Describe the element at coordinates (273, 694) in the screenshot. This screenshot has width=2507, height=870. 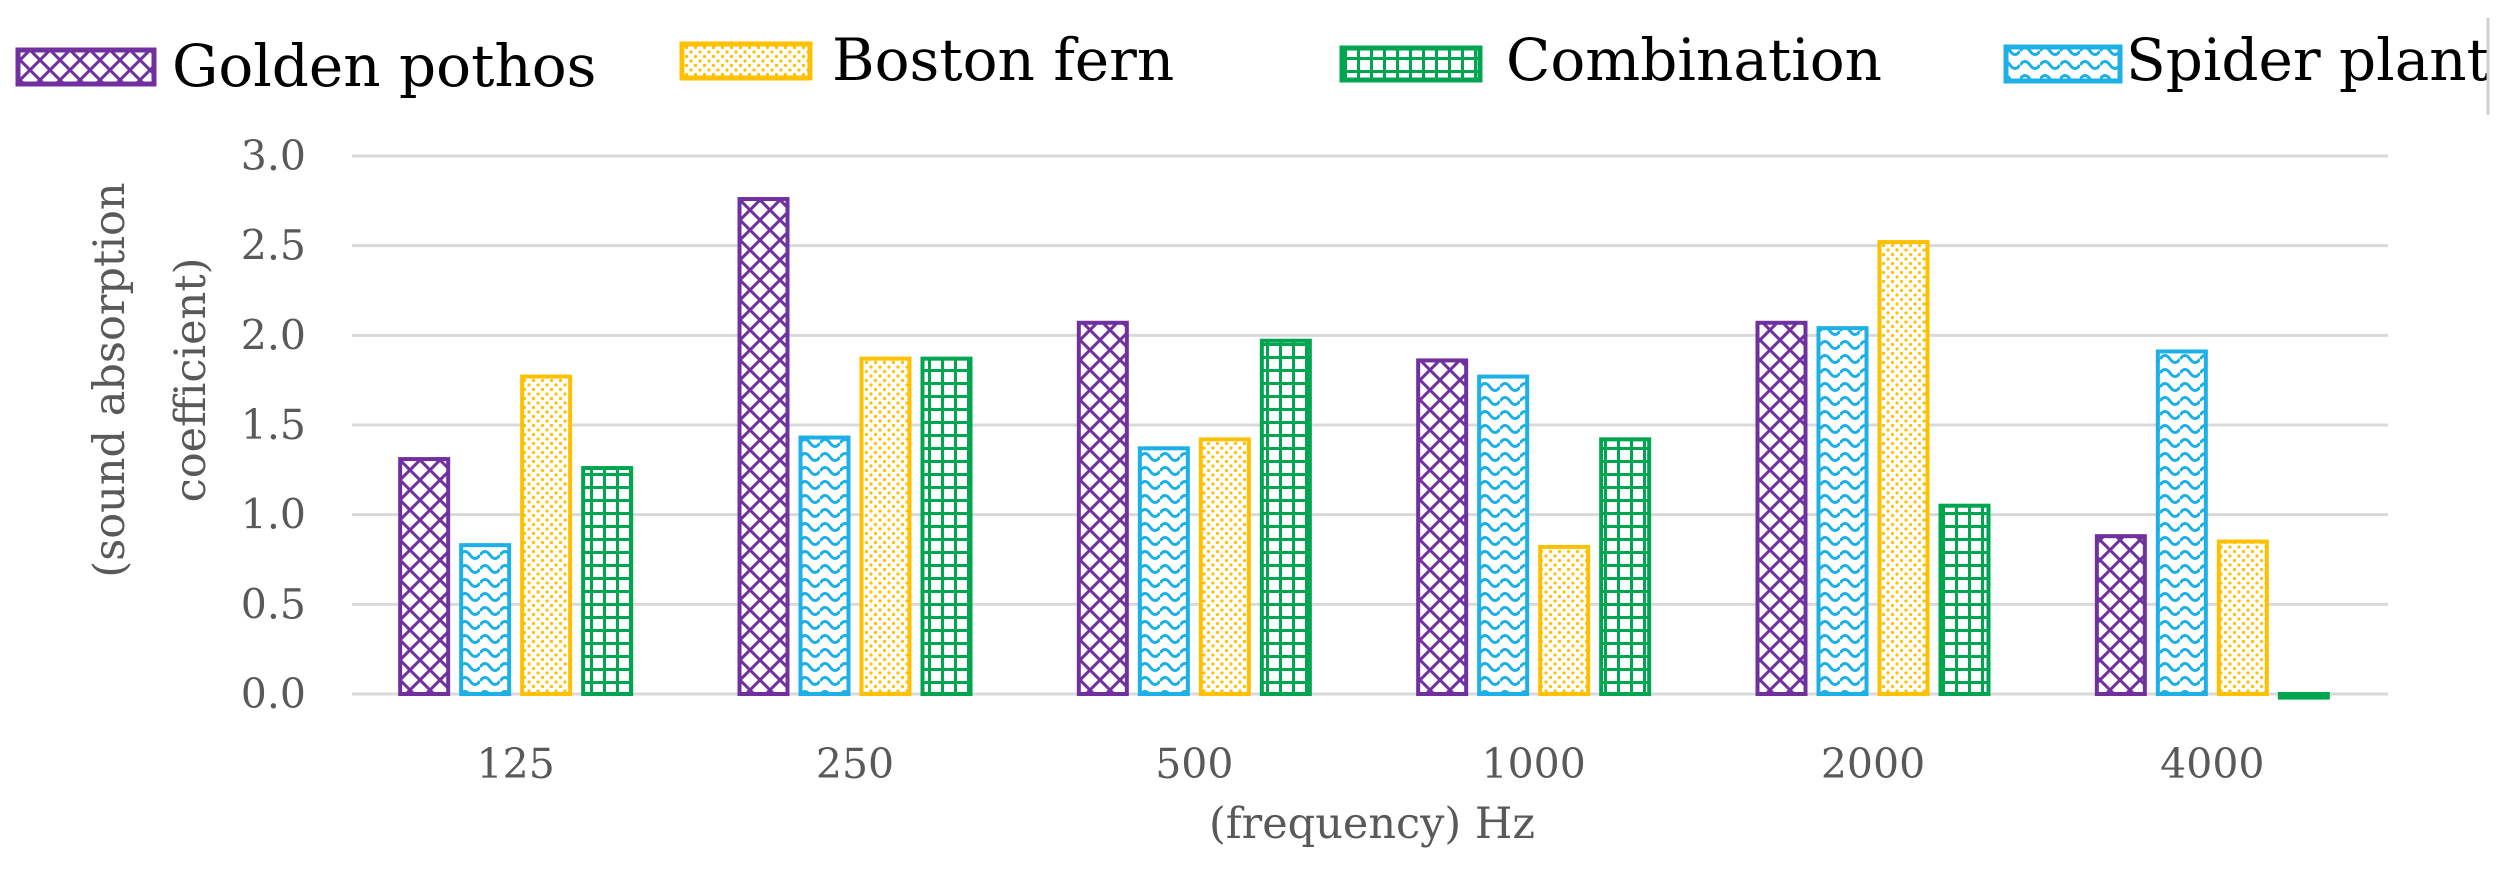
I see `y-tick-label: 0.0` at that location.